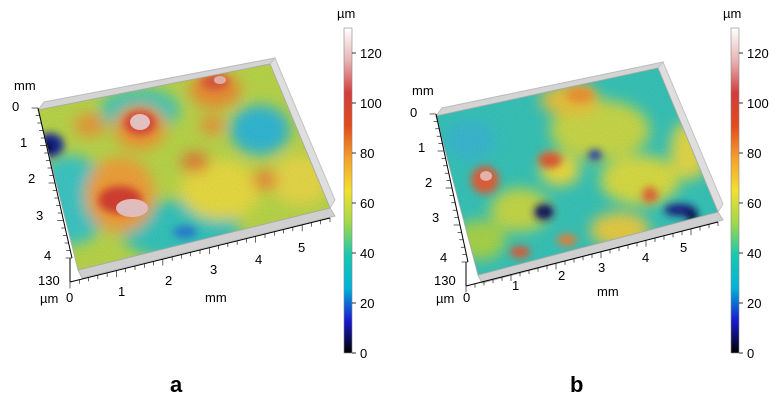  I want to click on colorbar-a: µm 0 20 40 60 80 100 120, so click(359, 183).